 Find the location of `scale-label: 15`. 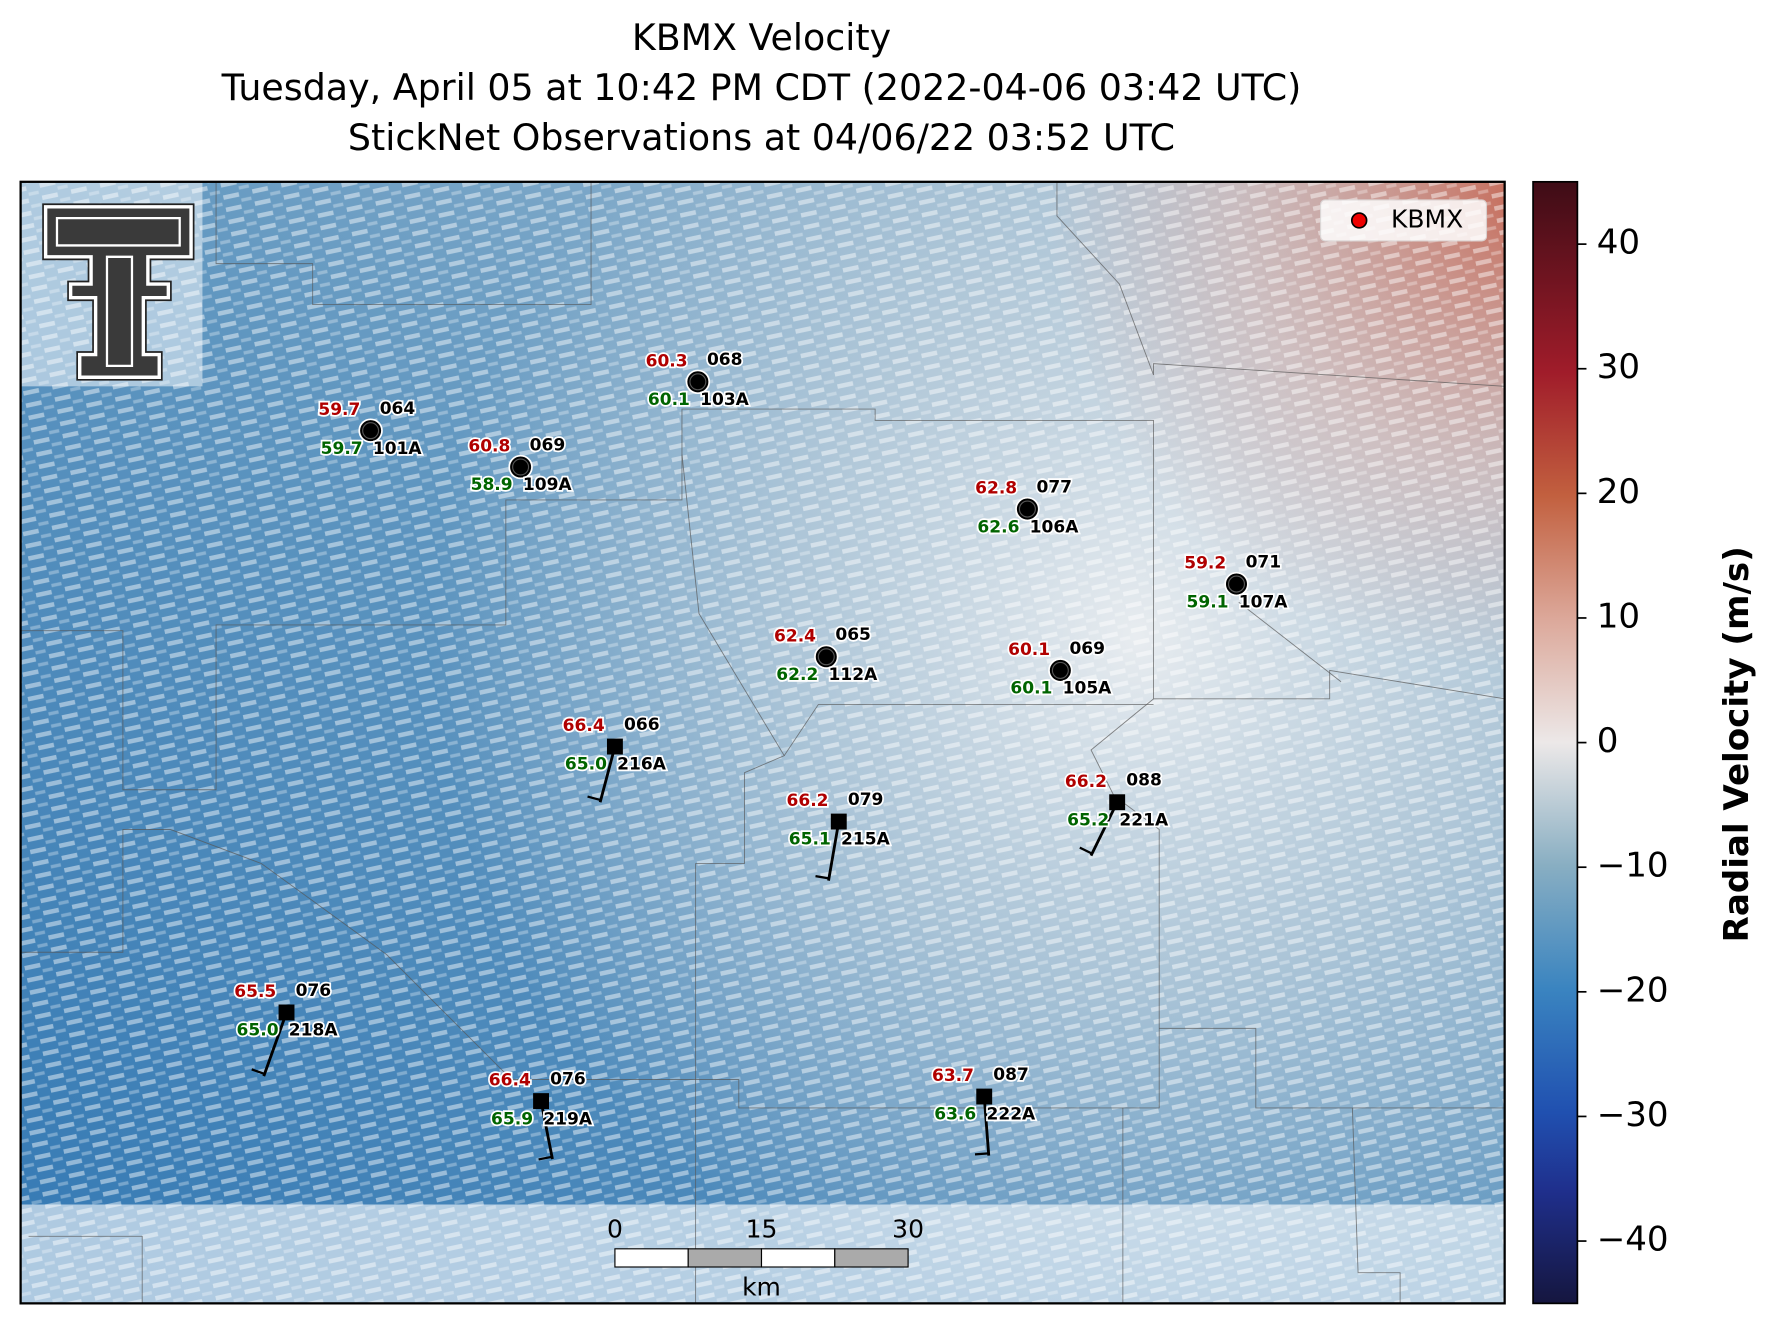

scale-label: 15 is located at coordinates (762, 1229).